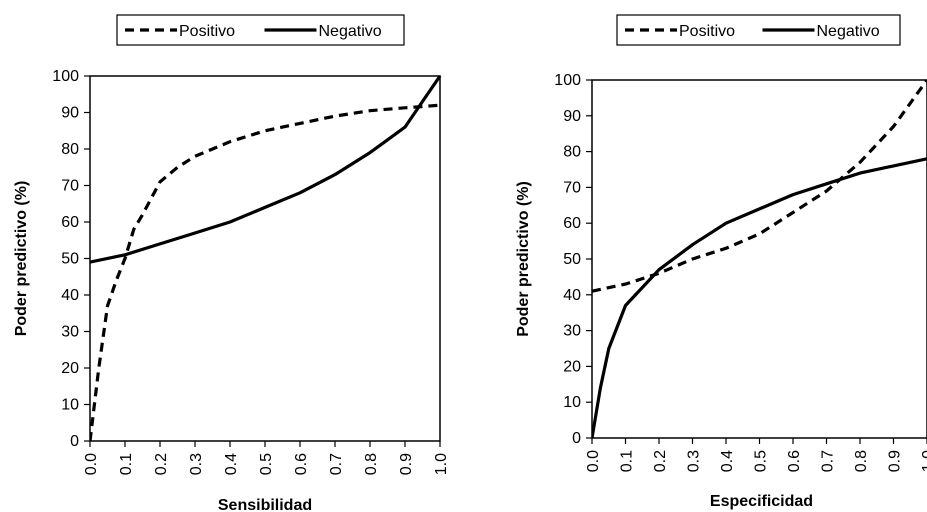 The height and width of the screenshot is (512, 927). I want to click on x-axis-title: Sensibilidad, so click(265, 504).